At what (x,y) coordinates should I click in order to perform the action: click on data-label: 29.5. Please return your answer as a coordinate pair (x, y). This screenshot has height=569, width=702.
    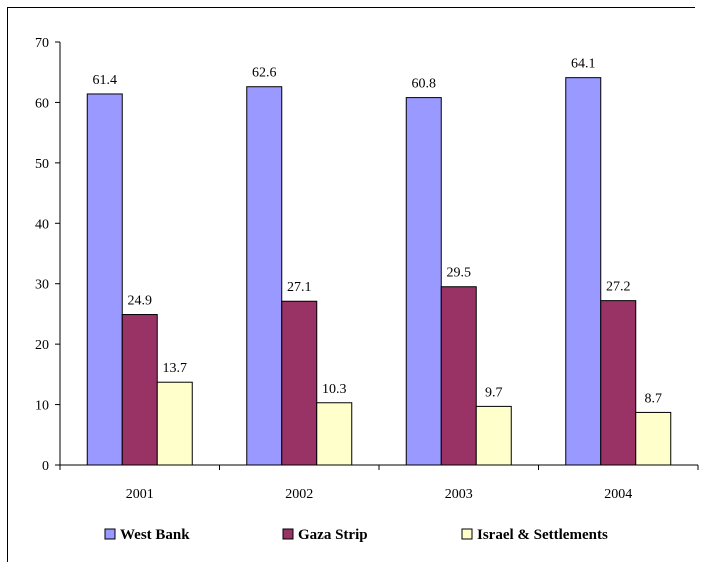
    Looking at the image, I should click on (459, 273).